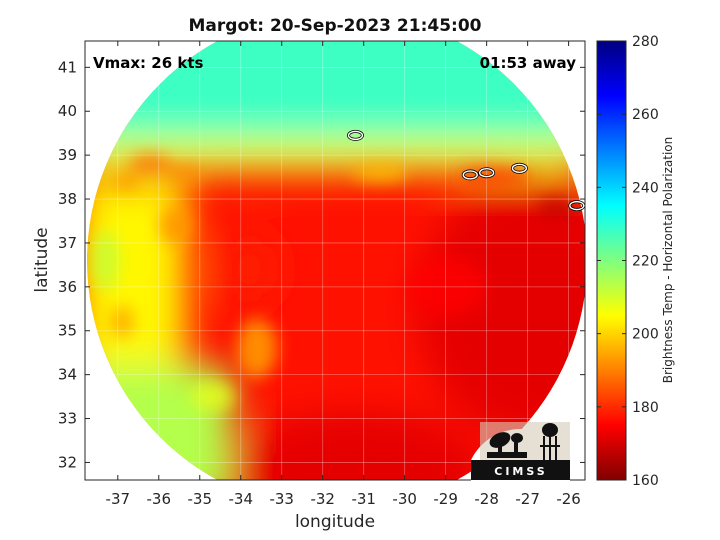 The image size is (720, 540). Describe the element at coordinates (645, 262) in the screenshot. I see `colorbar-tick-label: 220` at that location.